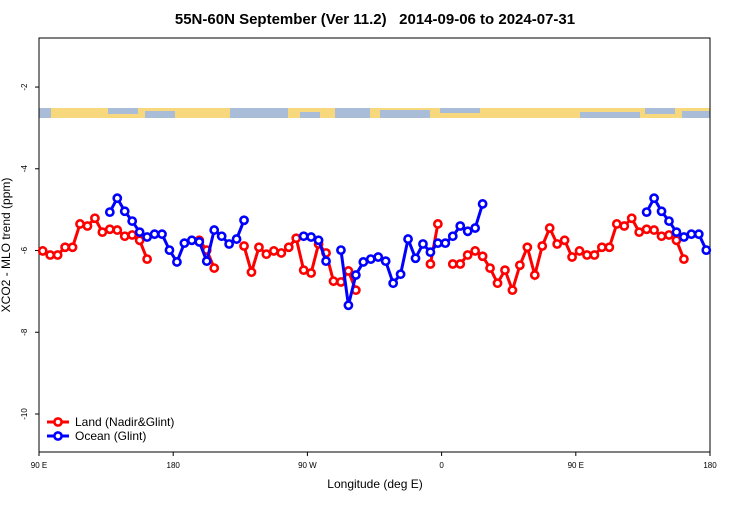  What do you see at coordinates (374, 113) in the screenshot?
I see `strip-land` at bounding box center [374, 113].